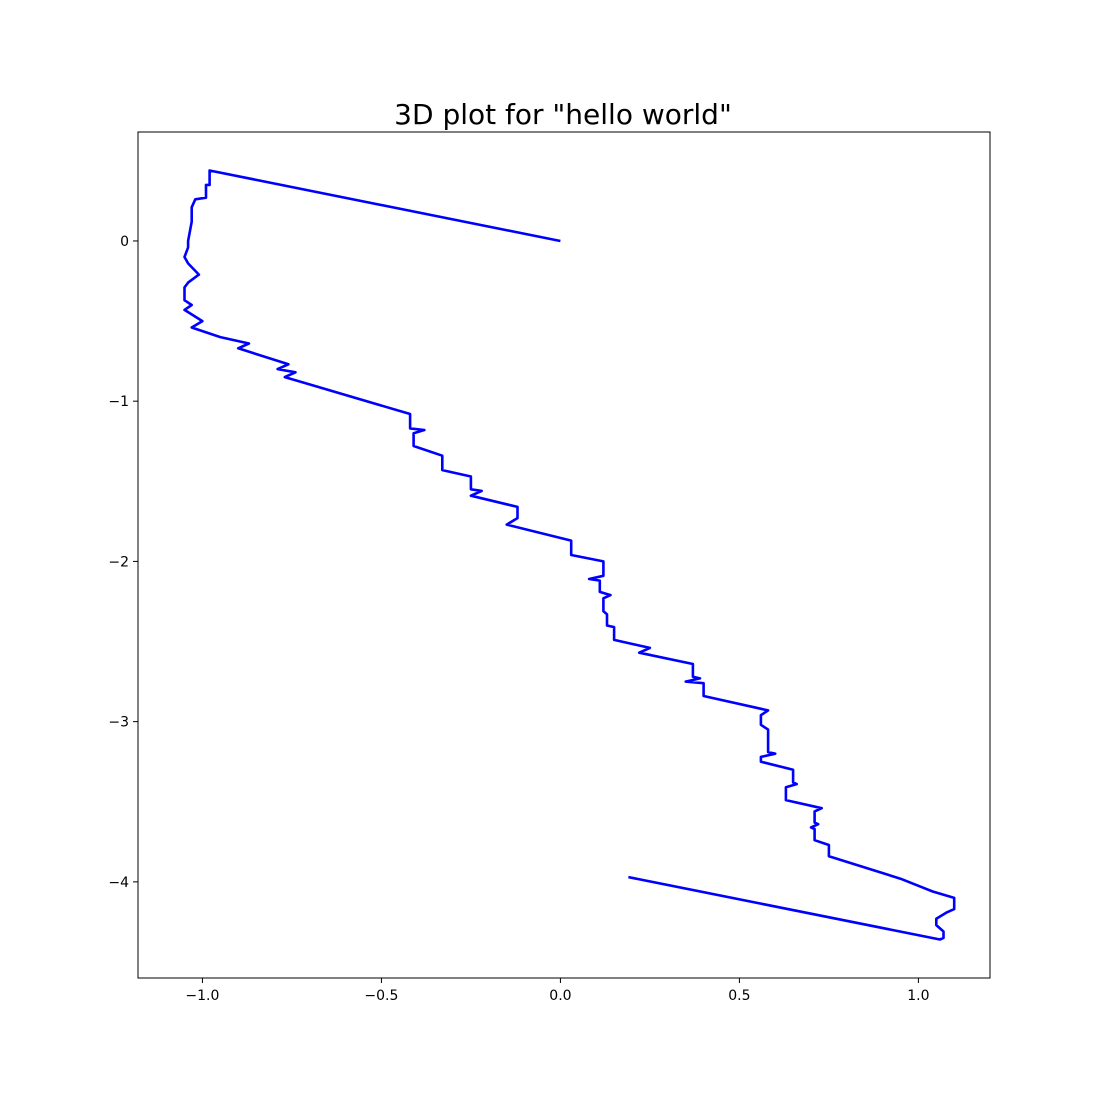 The width and height of the screenshot is (1100, 1100). Describe the element at coordinates (118, 562) in the screenshot. I see `y-tick-label: −2` at that location.